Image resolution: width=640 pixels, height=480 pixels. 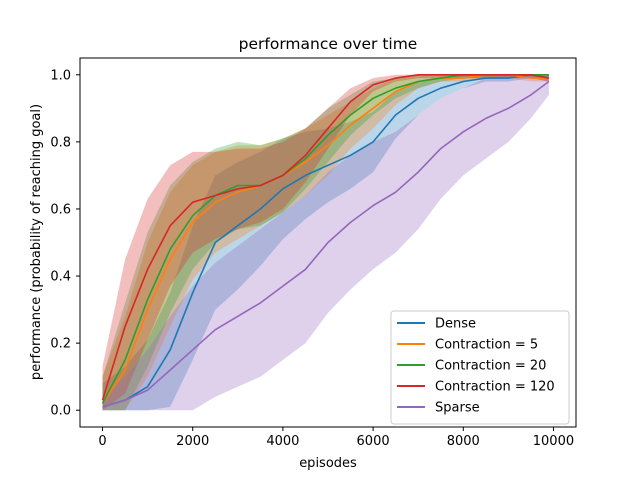 I want to click on x-tick-label: 10000, so click(x=553, y=441).